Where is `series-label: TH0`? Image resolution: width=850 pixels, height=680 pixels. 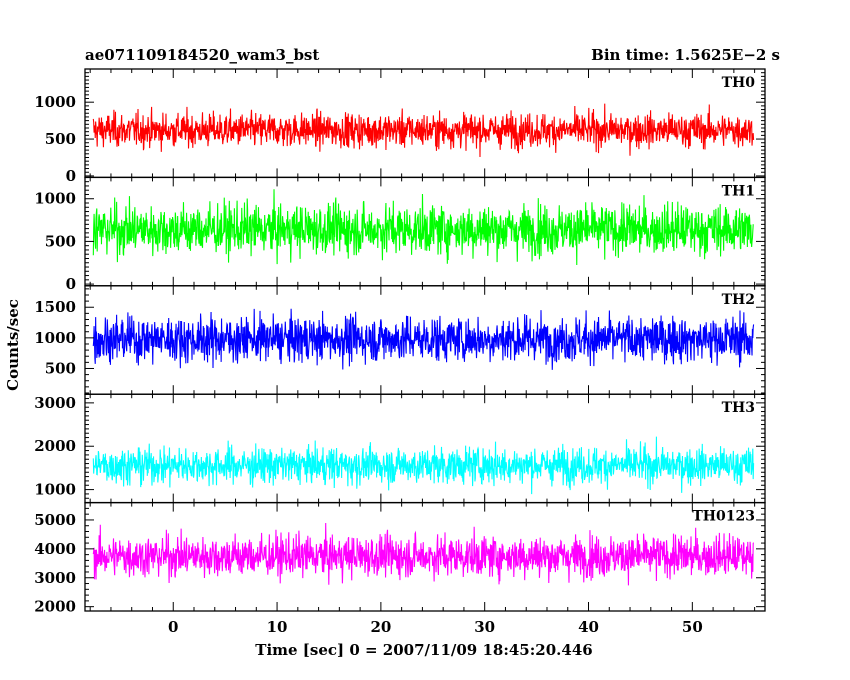
series-label: TH0 is located at coordinates (739, 83).